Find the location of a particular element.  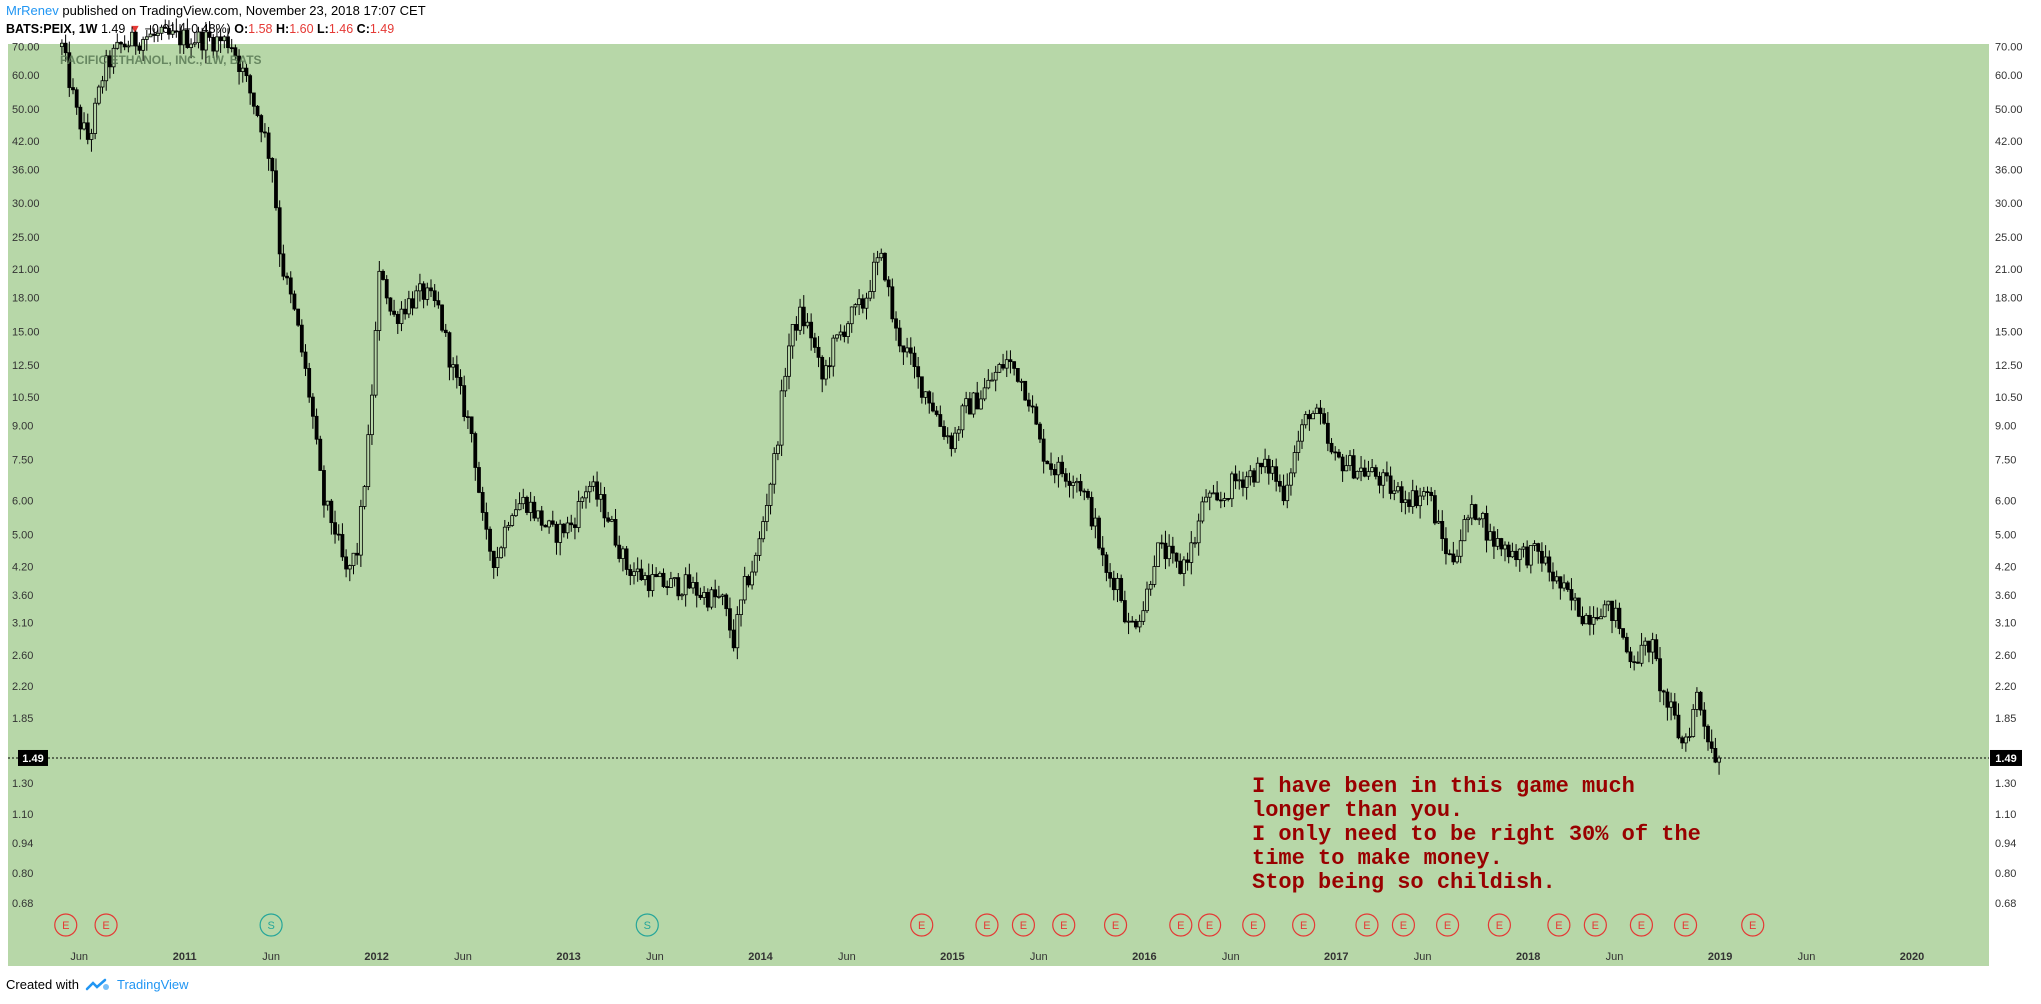

y-tick-label-right: 1.10 is located at coordinates (2005, 815).